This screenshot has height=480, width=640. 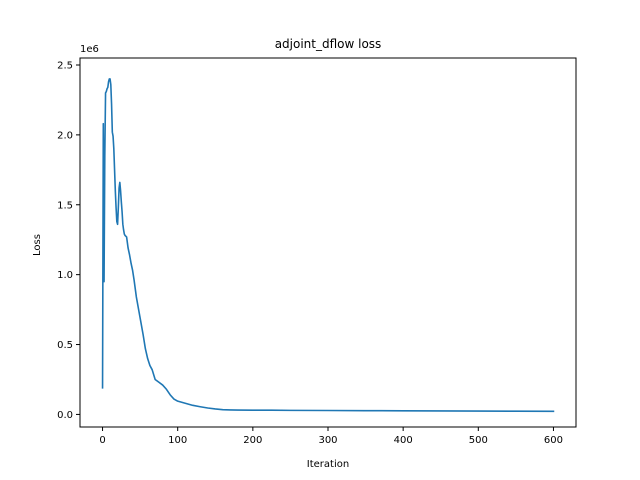 What do you see at coordinates (328, 44) in the screenshot?
I see `chart-title: adjoint_dflow loss` at bounding box center [328, 44].